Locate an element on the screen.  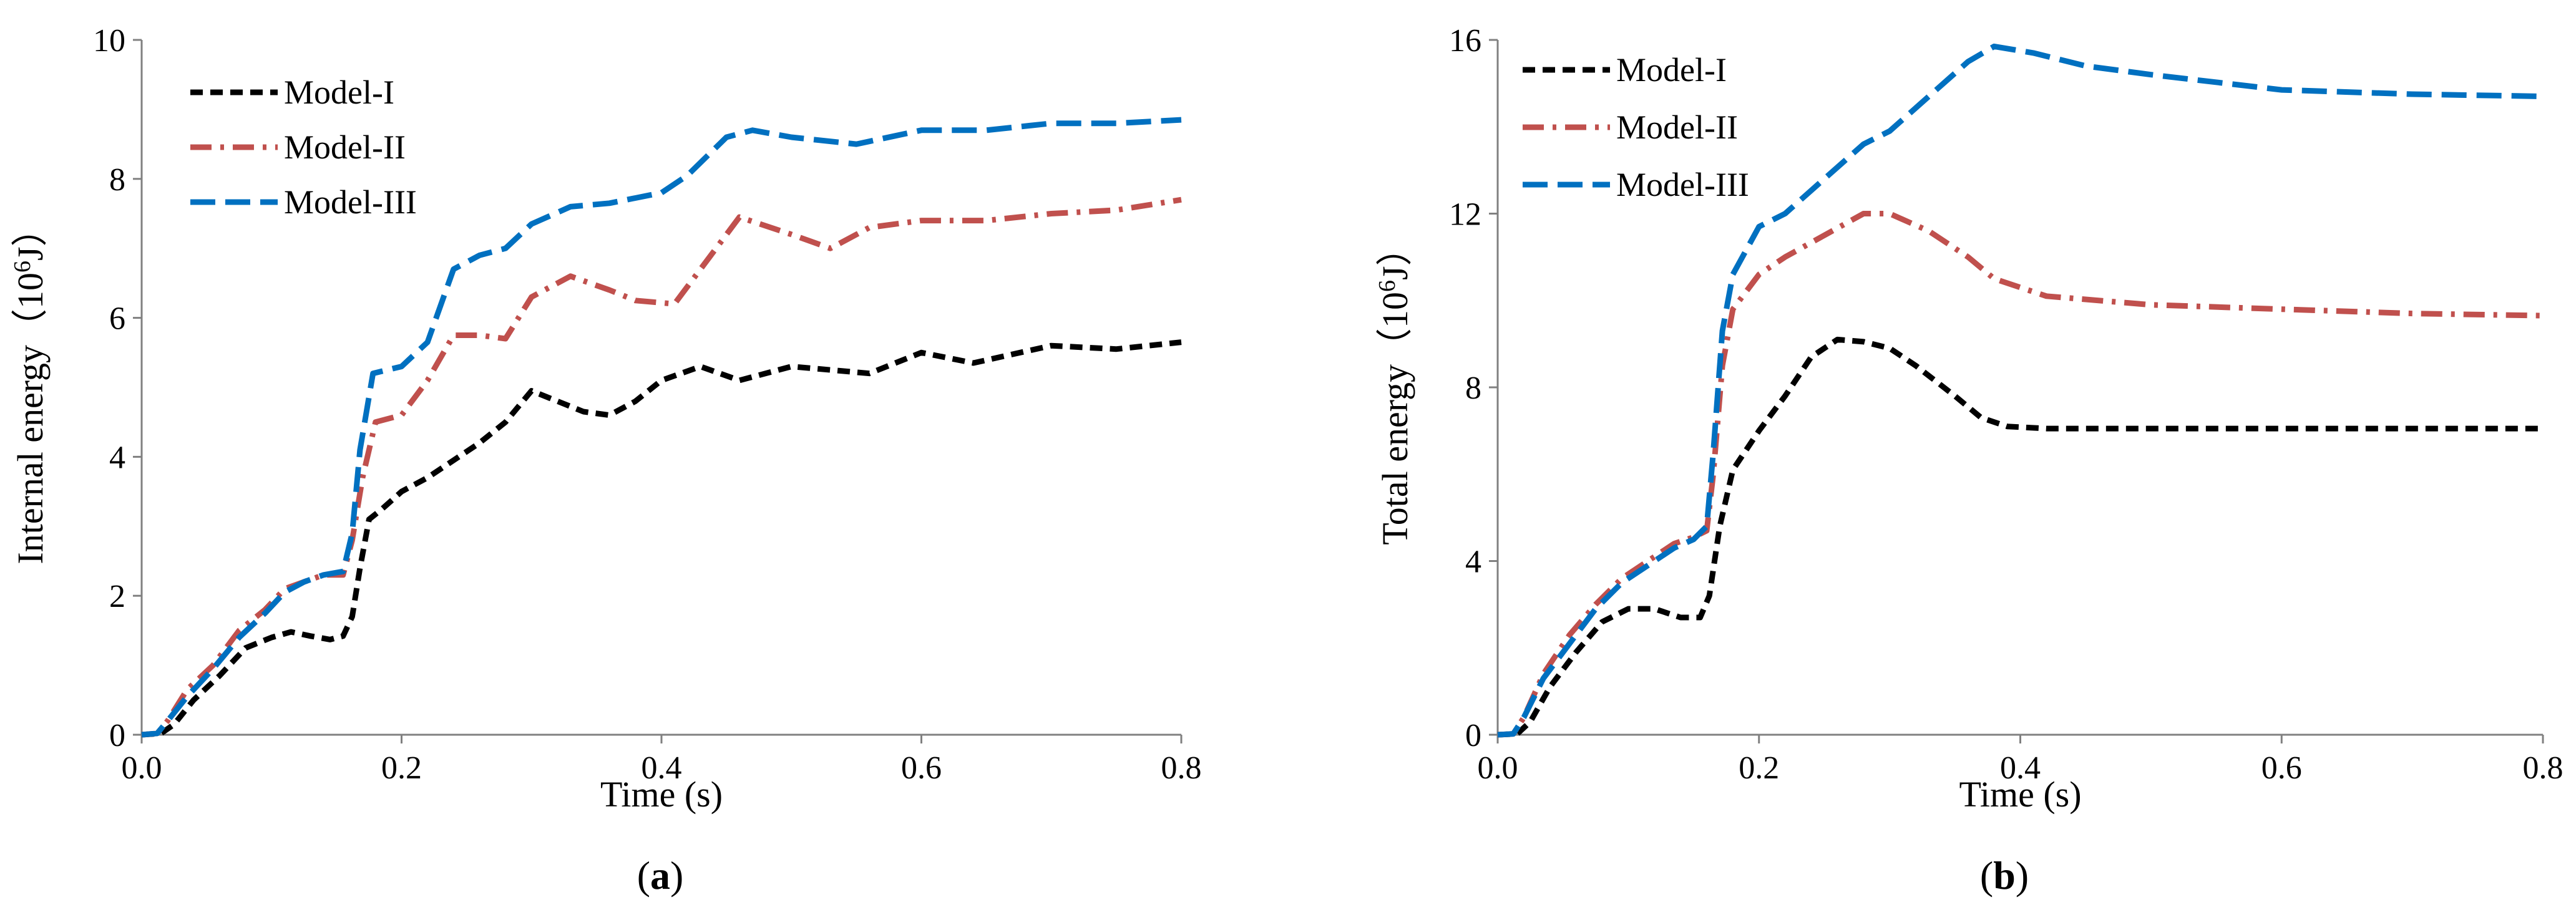
y-tick-label: 16 is located at coordinates (1465, 41).